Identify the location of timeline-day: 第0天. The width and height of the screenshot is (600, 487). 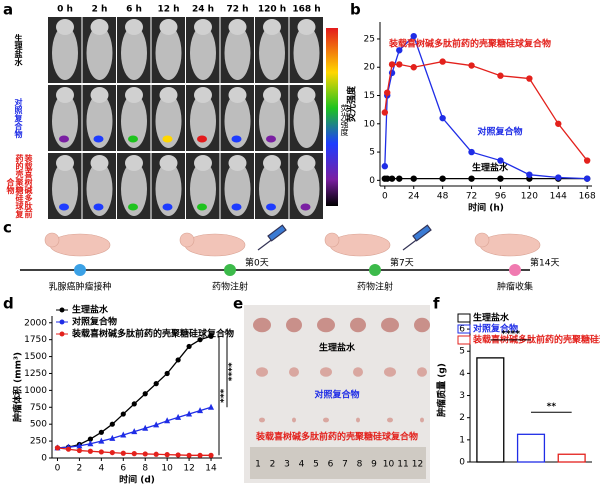
(257, 263).